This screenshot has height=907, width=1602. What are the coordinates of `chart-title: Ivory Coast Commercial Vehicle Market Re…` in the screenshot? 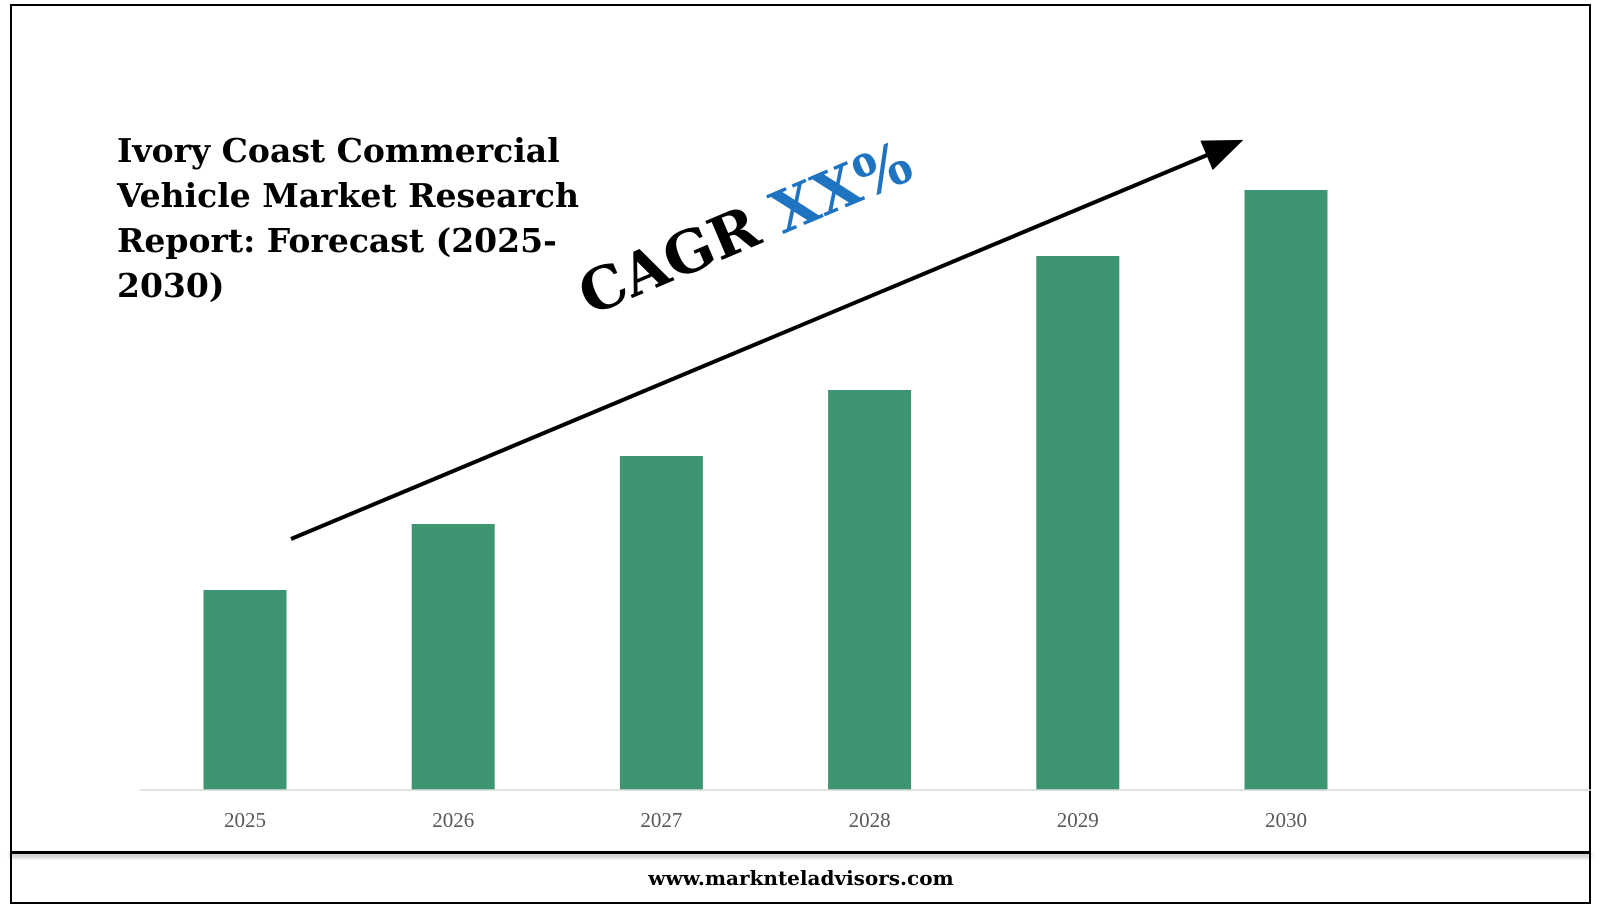 It's located at (348, 218).